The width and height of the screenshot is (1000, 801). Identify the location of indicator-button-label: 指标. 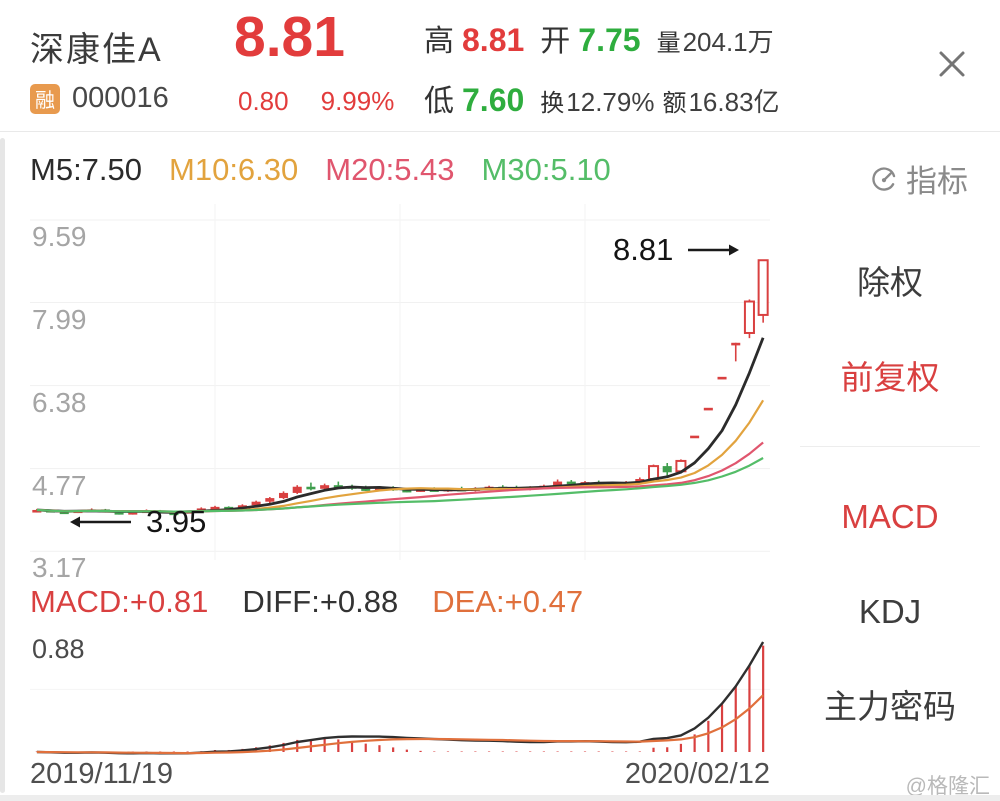
(937, 181).